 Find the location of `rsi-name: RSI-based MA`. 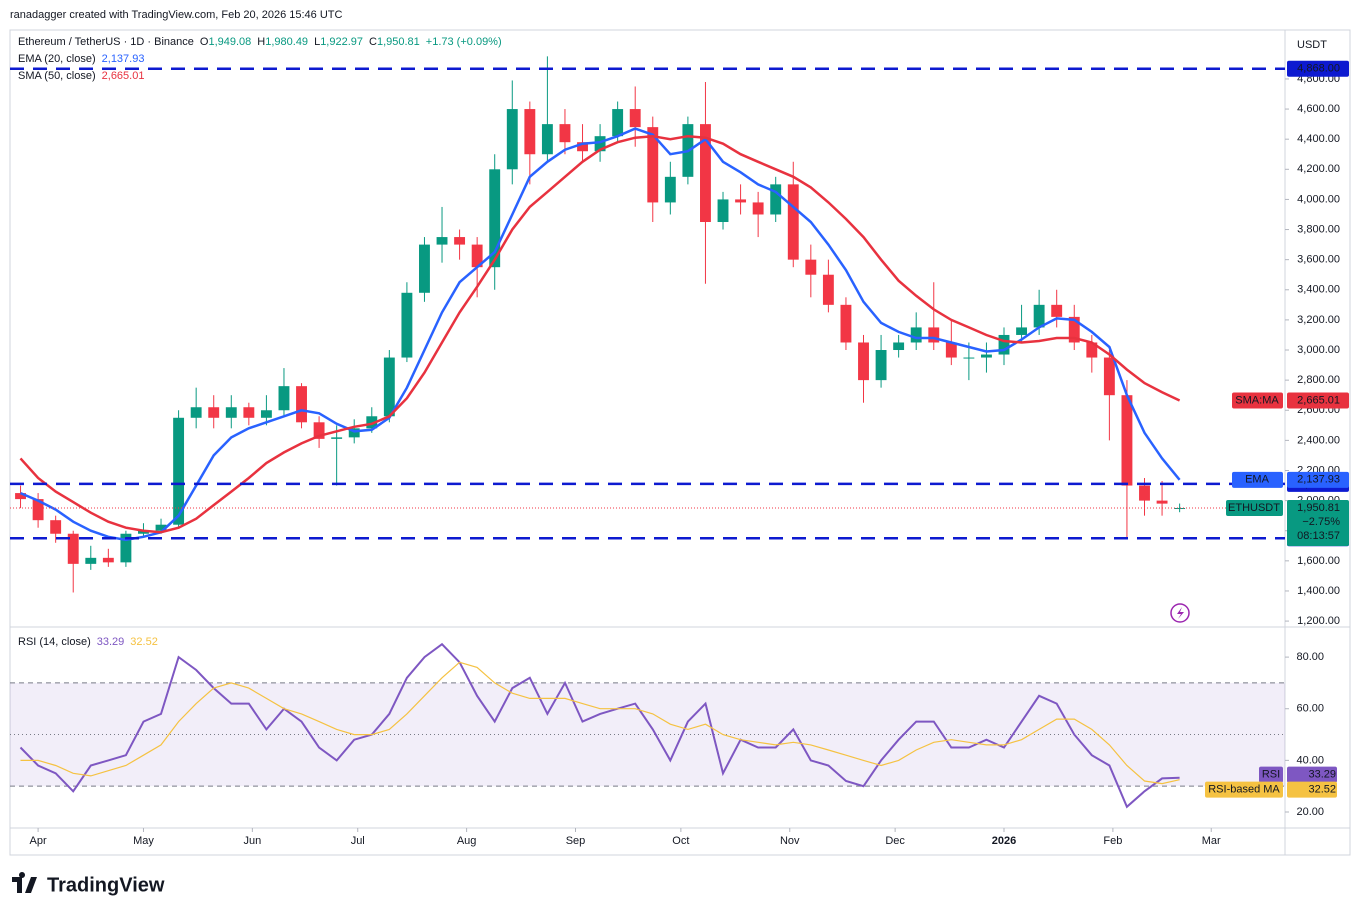

rsi-name: RSI-based MA is located at coordinates (1244, 790).